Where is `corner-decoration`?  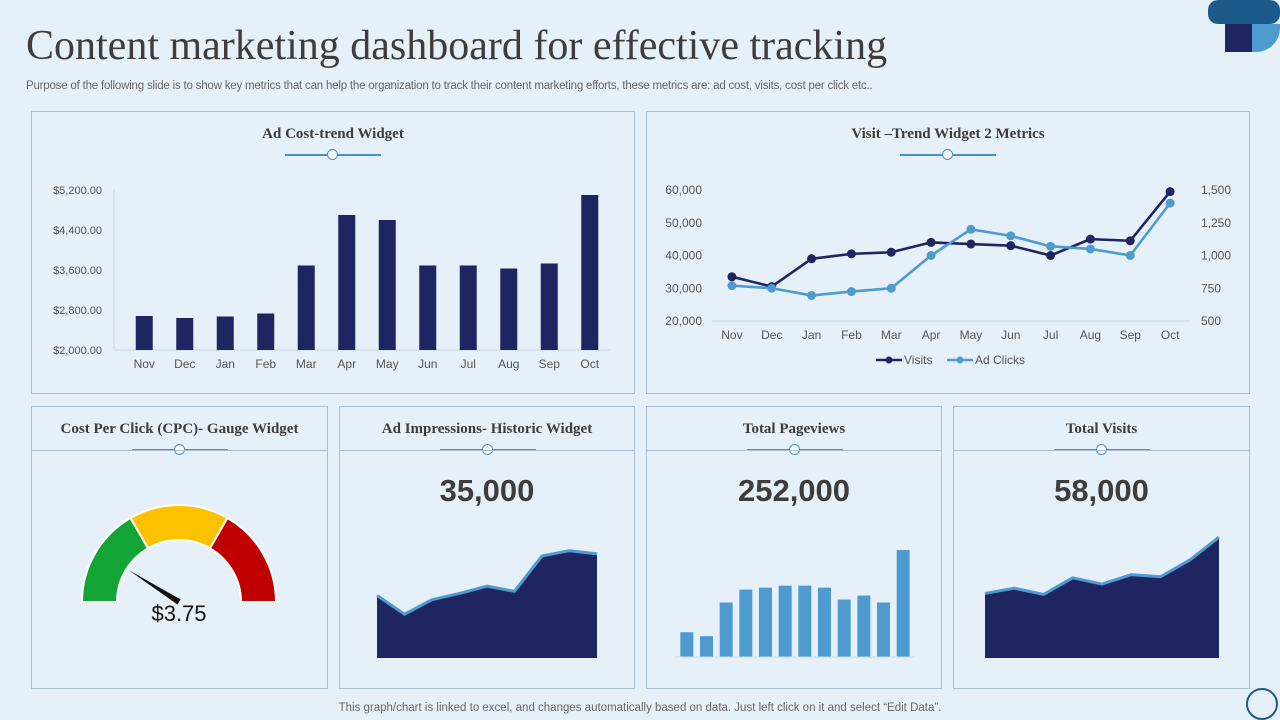
corner-decoration is located at coordinates (1244, 26).